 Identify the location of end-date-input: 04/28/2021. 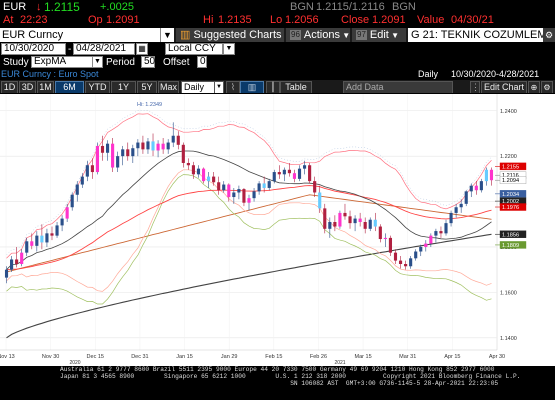
(104, 49).